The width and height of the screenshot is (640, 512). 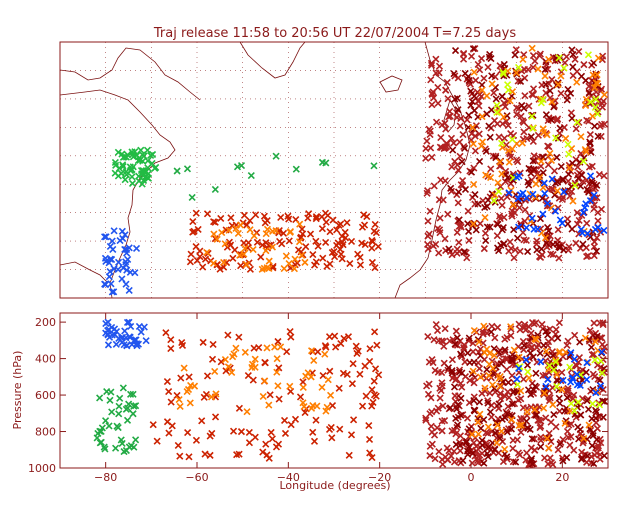 I want to click on y-axis-label: Pressure (hPa), so click(x=17, y=390).